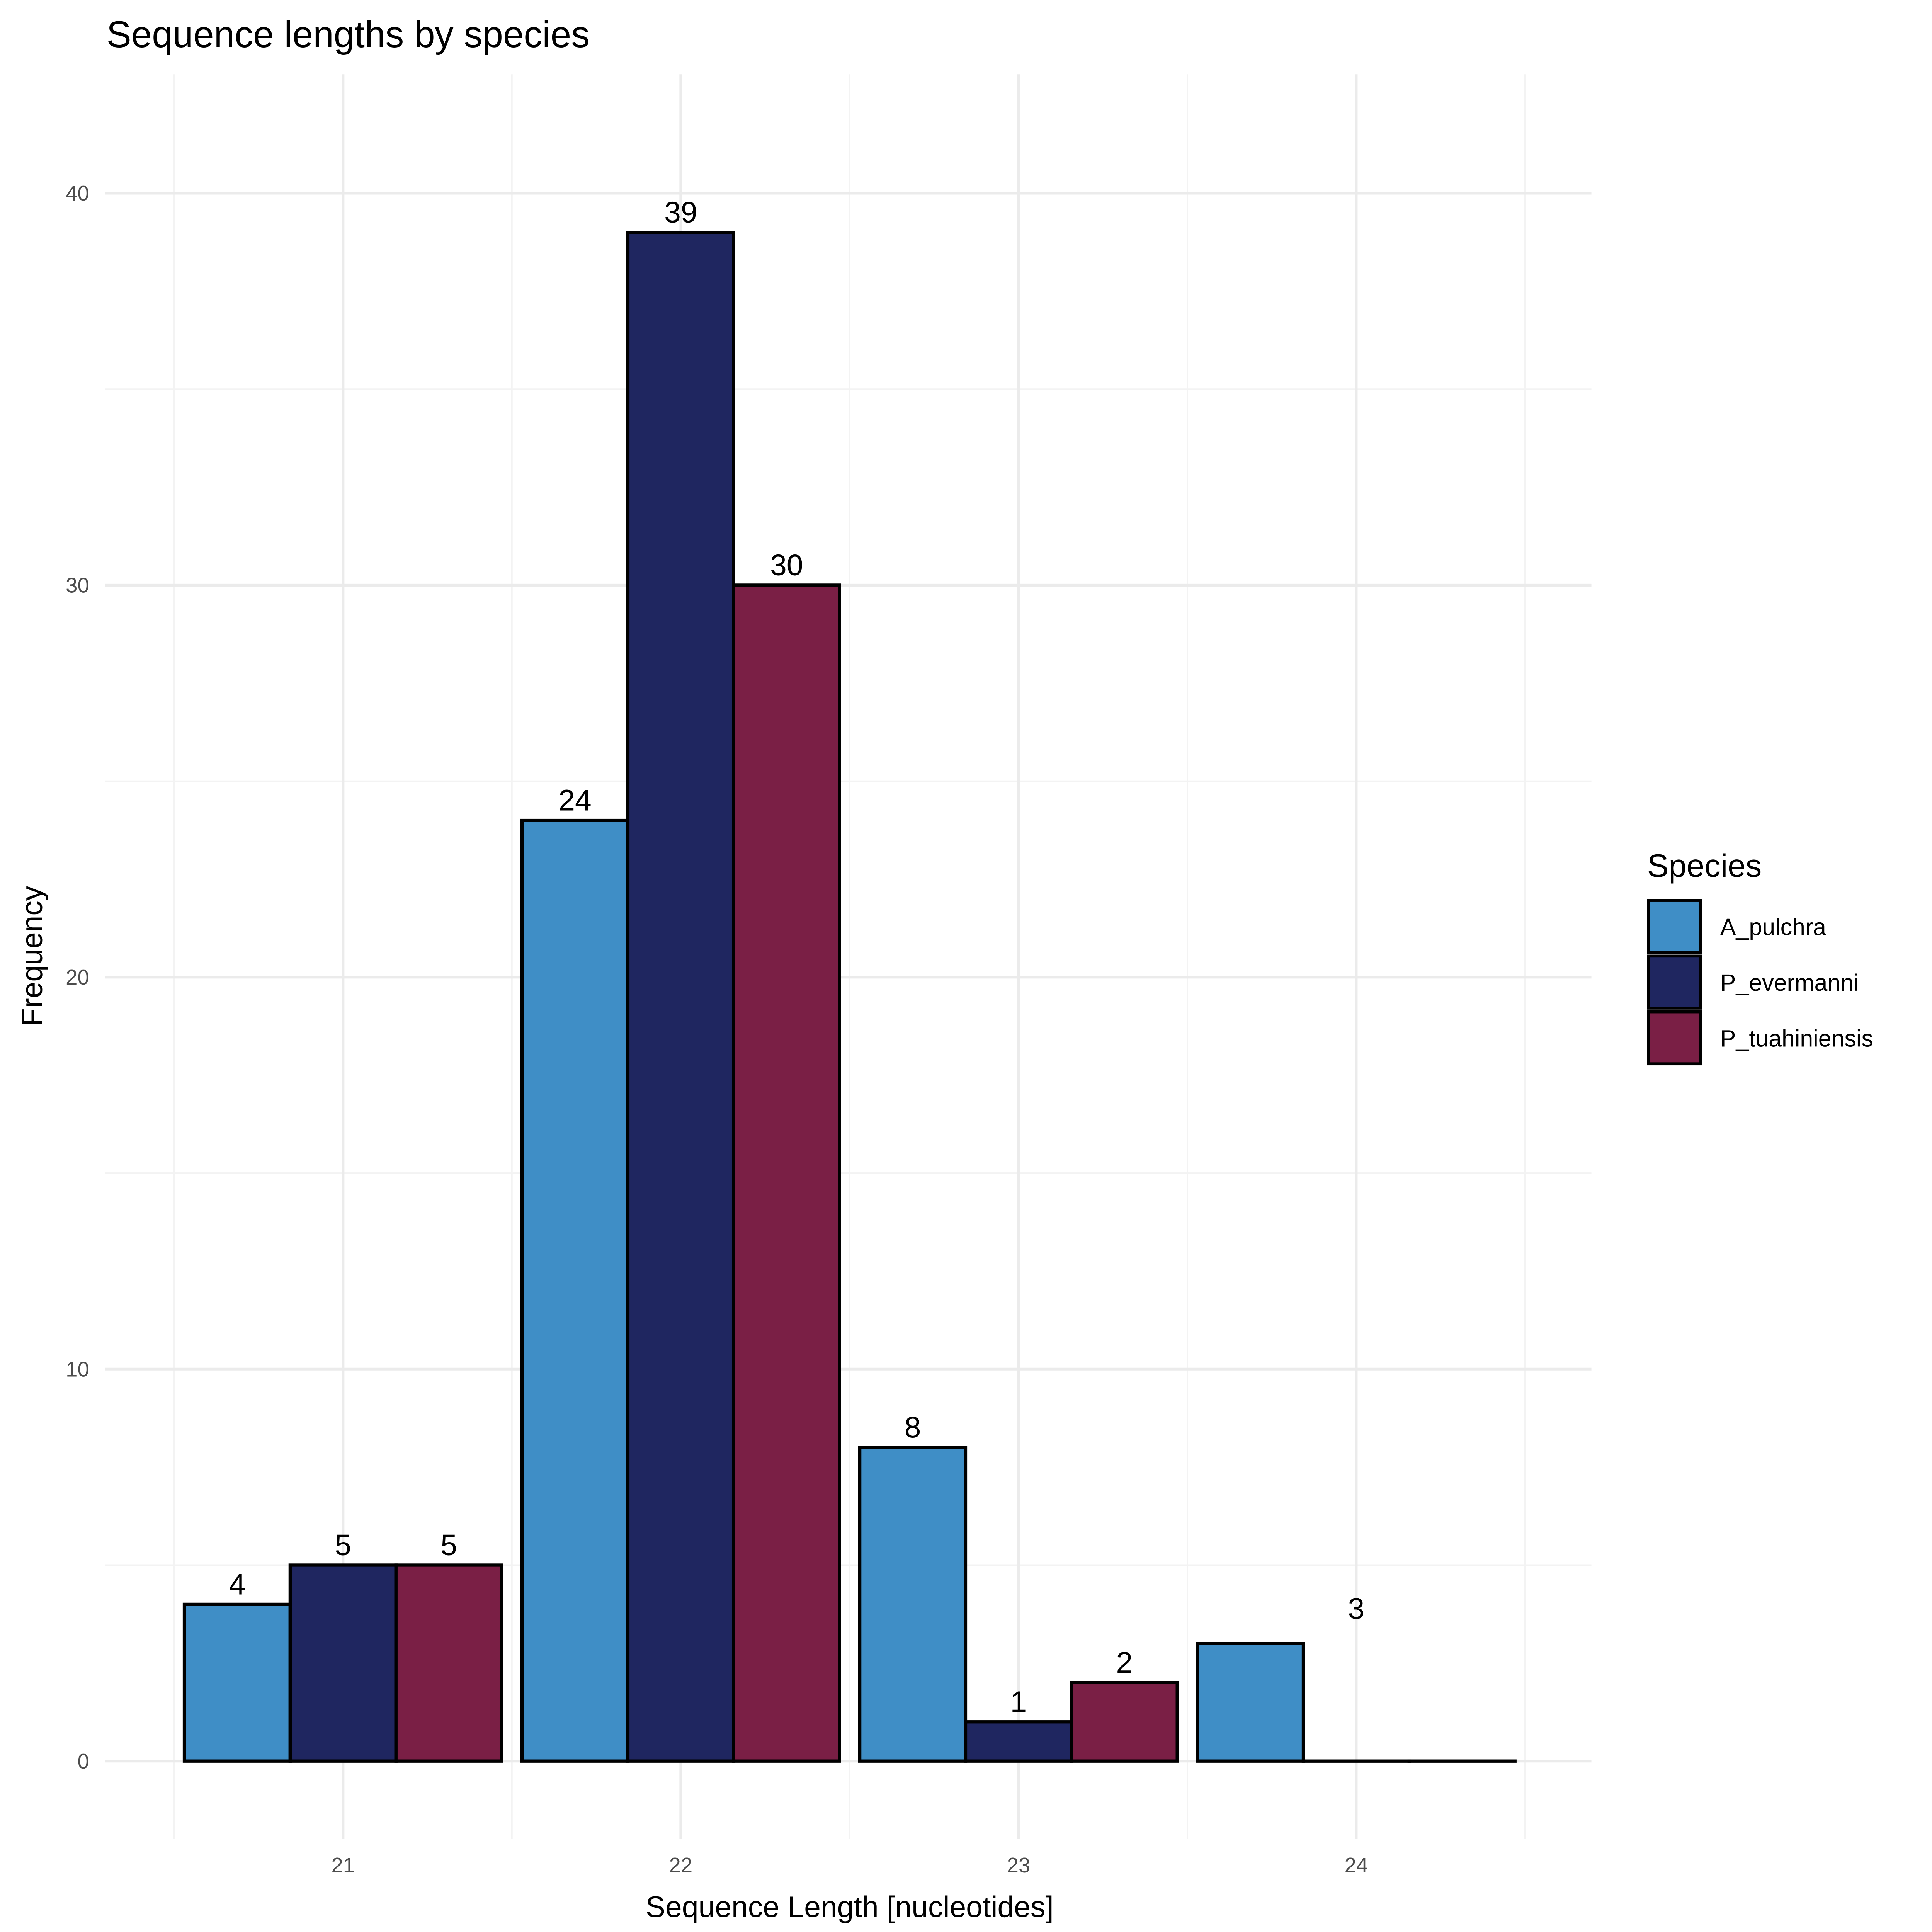 This screenshot has width=1932, height=1932. What do you see at coordinates (1019, 1702) in the screenshot?
I see `bar-value-label: 1` at bounding box center [1019, 1702].